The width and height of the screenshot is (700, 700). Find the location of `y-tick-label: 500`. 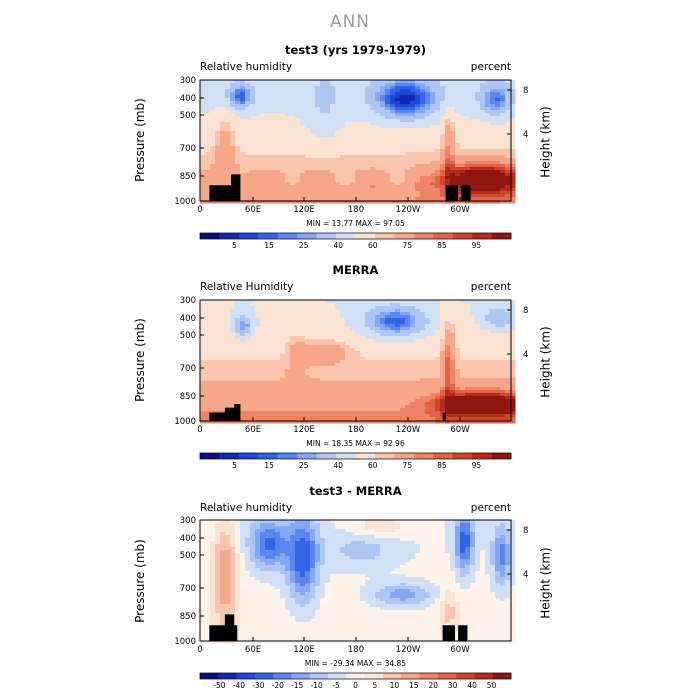

y-tick-label: 500 is located at coordinates (188, 116).